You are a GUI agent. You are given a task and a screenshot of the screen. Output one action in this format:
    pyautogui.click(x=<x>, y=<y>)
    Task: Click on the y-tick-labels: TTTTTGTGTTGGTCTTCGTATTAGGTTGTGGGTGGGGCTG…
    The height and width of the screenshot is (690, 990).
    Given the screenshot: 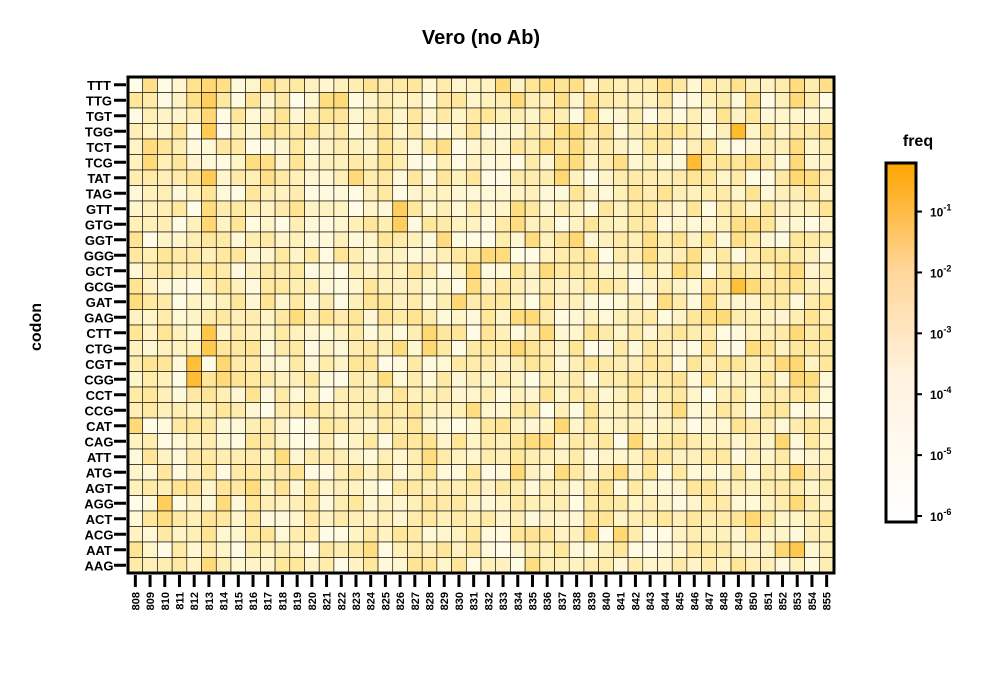 What is the action you would take?
    pyautogui.click(x=99, y=326)
    